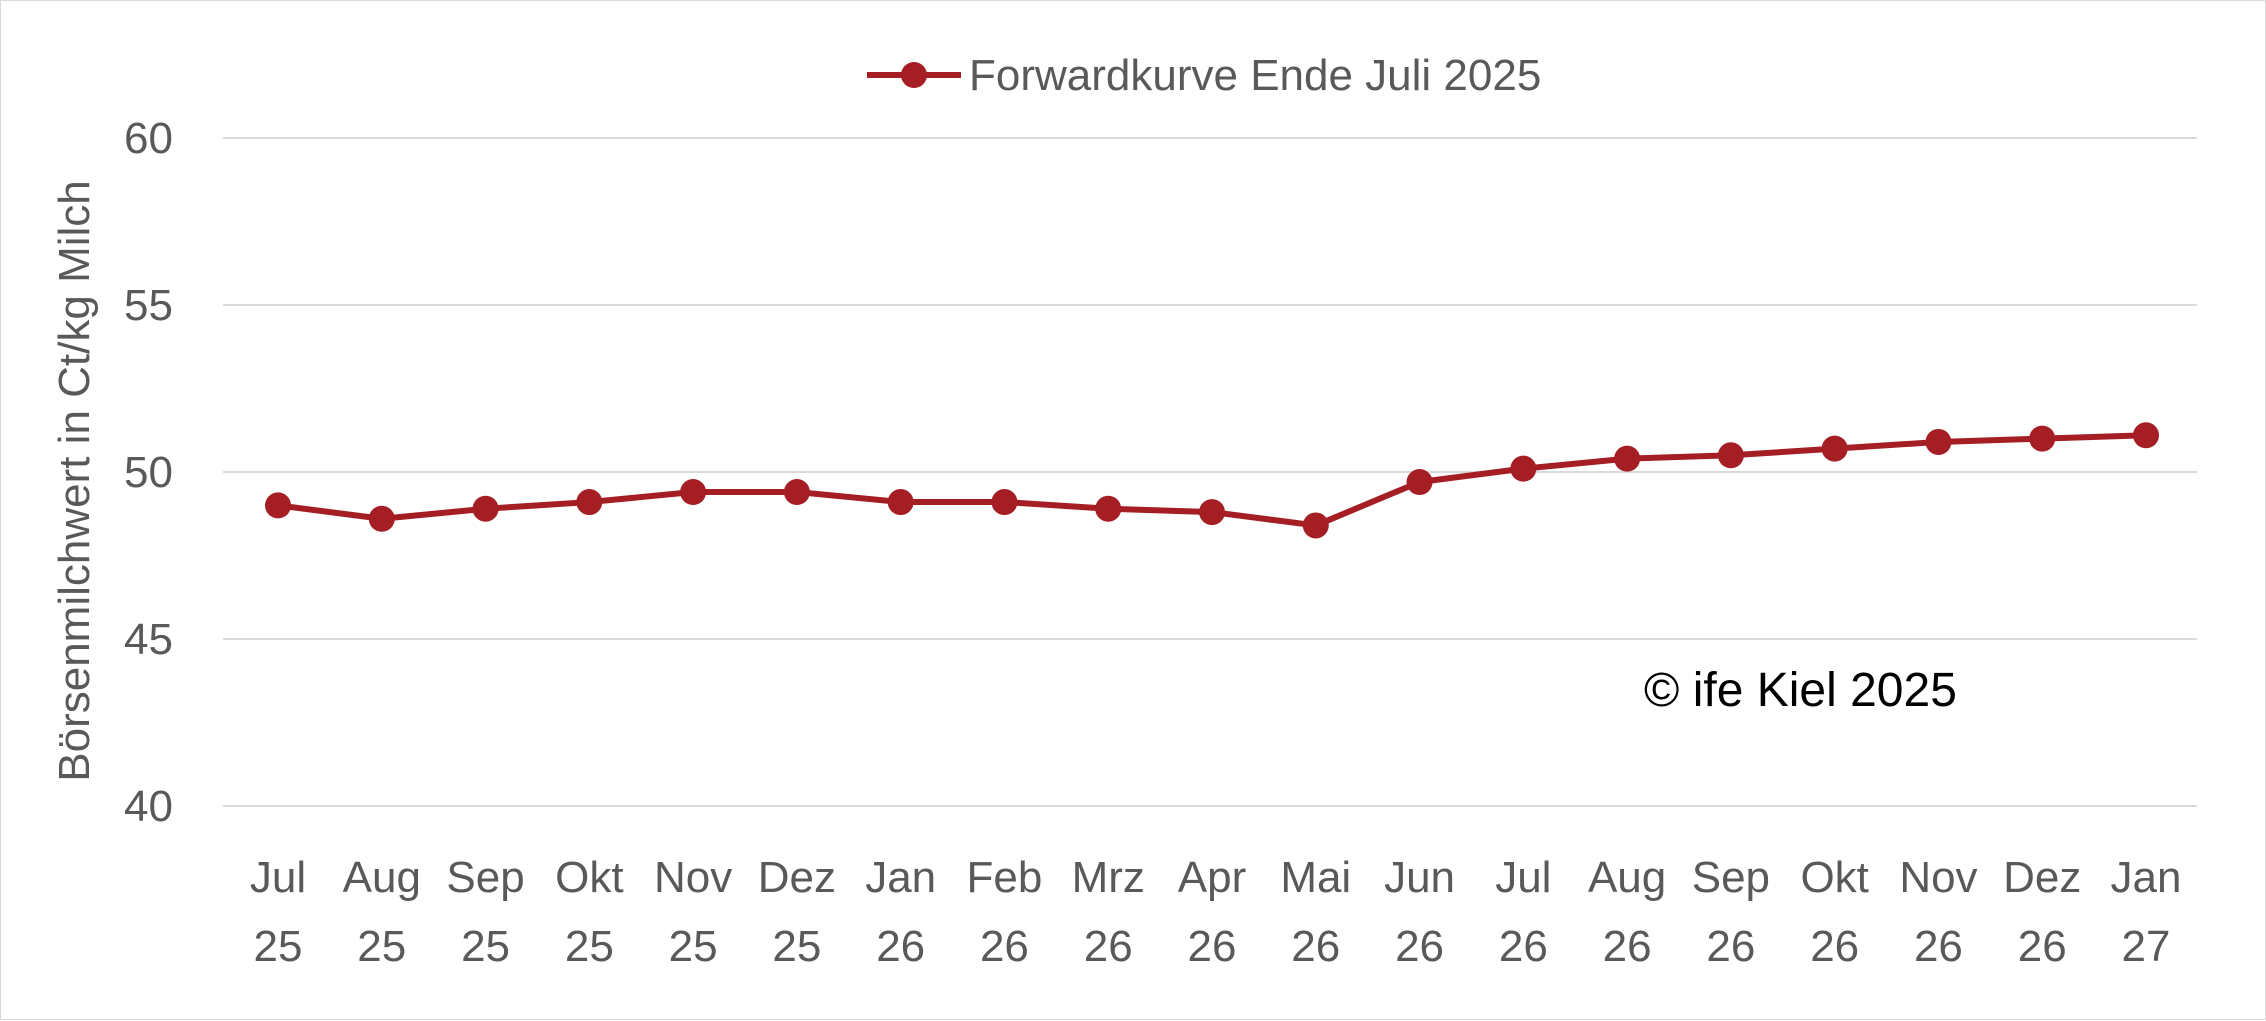 Image resolution: width=2266 pixels, height=1021 pixels. I want to click on y-tick-label: 45, so click(148, 639).